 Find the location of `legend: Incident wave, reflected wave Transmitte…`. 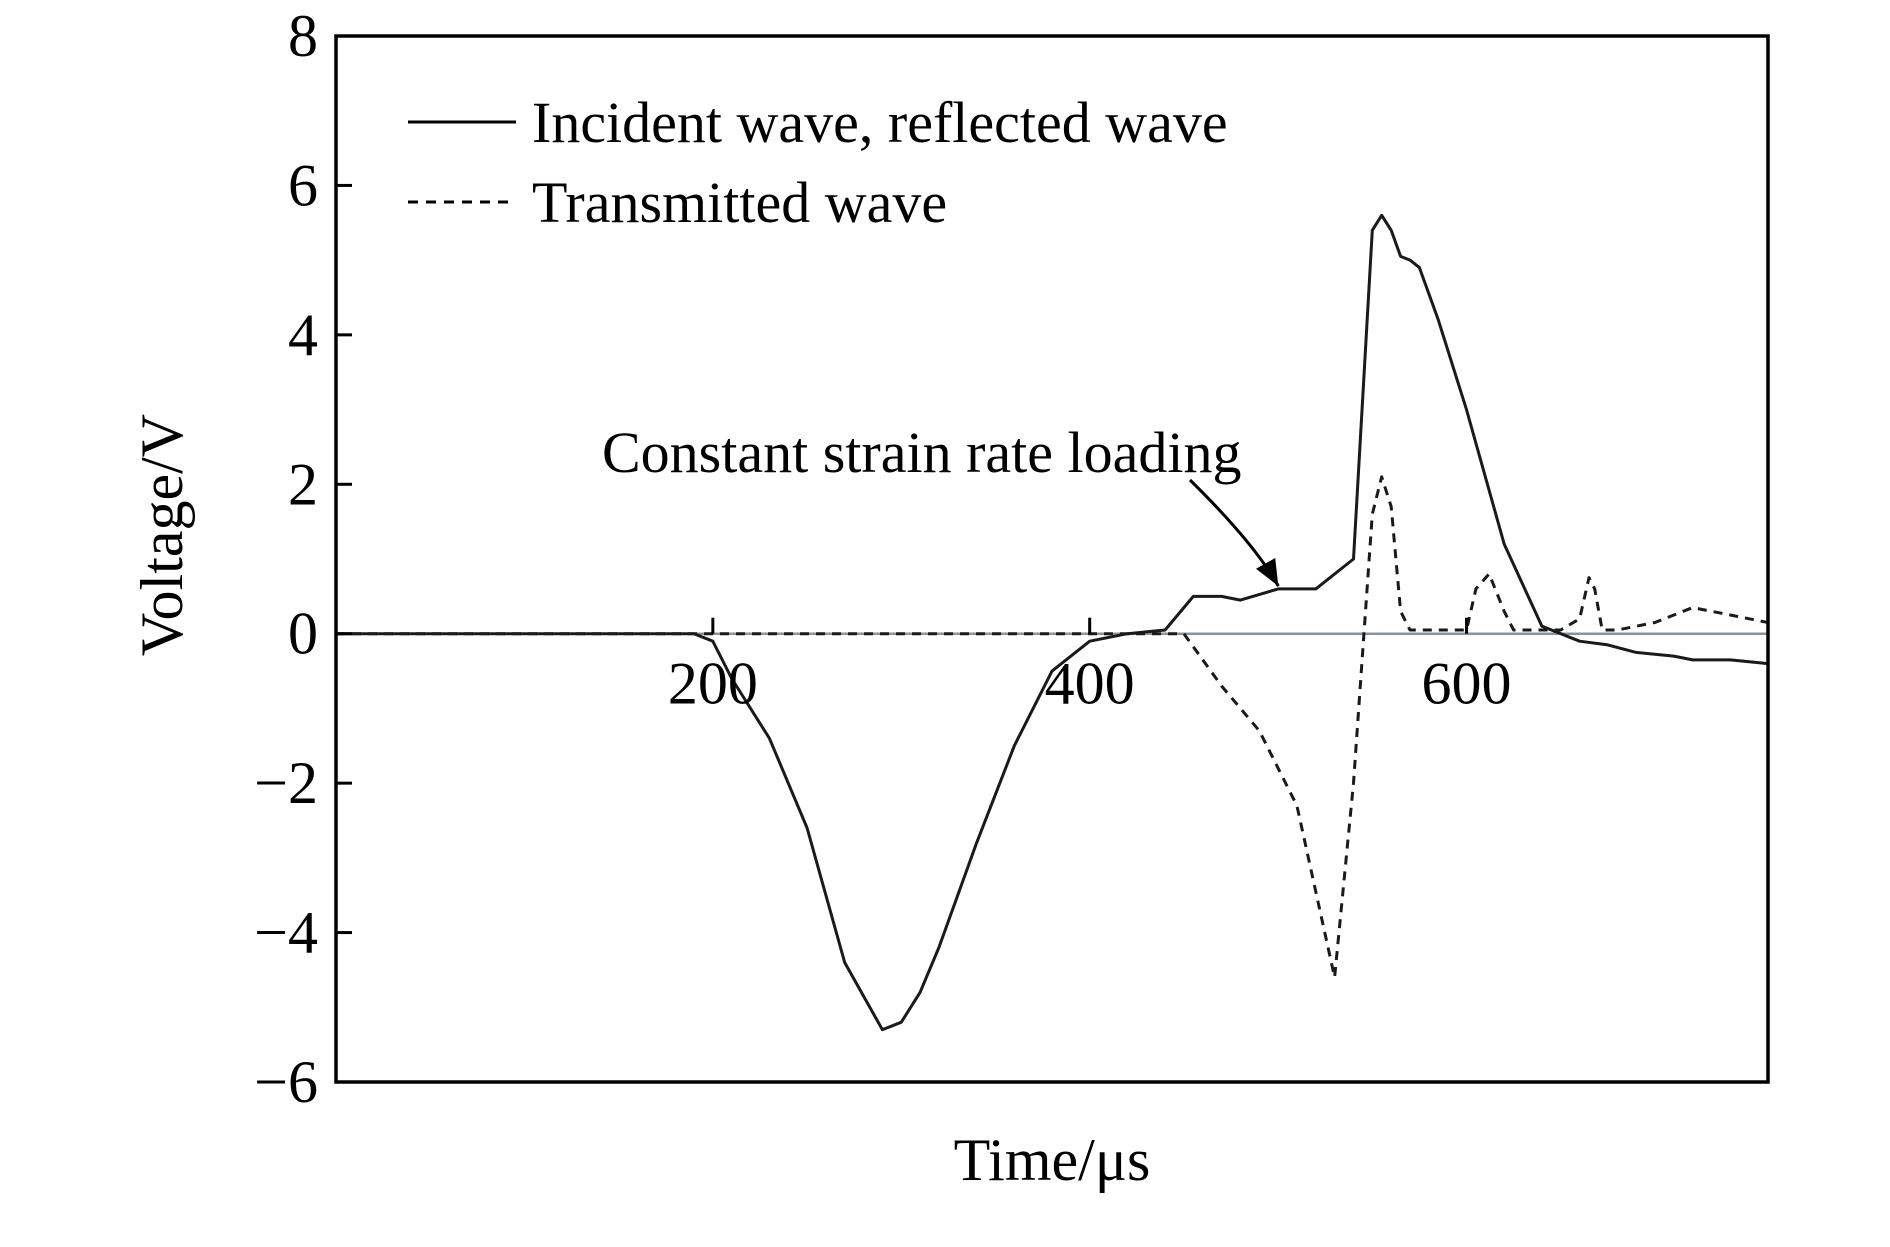

legend: Incident wave, reflected wave Transmitte… is located at coordinates (818, 162).